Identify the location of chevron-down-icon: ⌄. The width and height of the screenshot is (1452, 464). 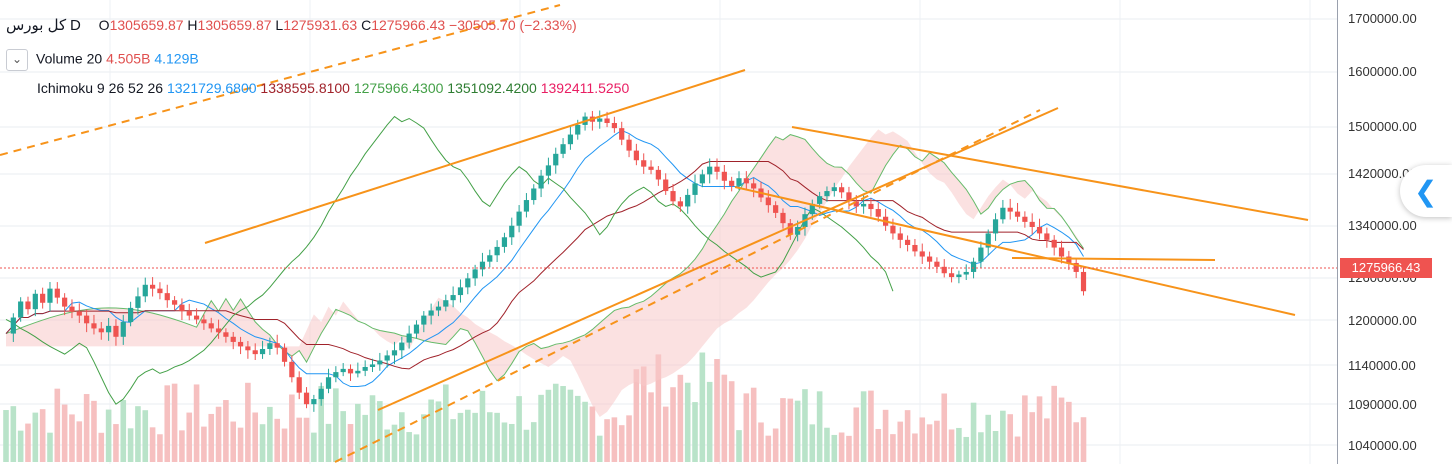
(17, 60).